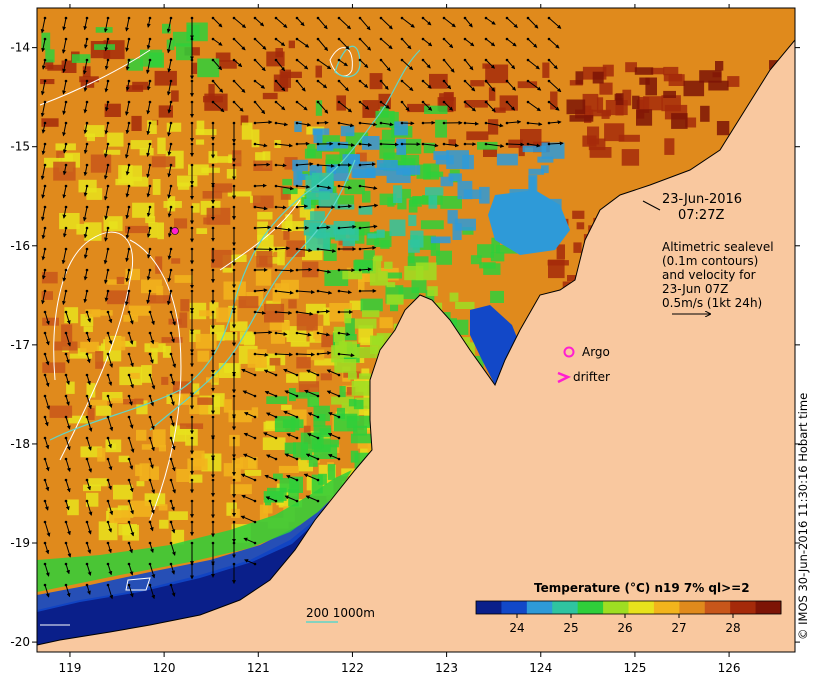  I want to click on alt-line-5: 0.5m/s (1kt 24h), so click(712, 303).